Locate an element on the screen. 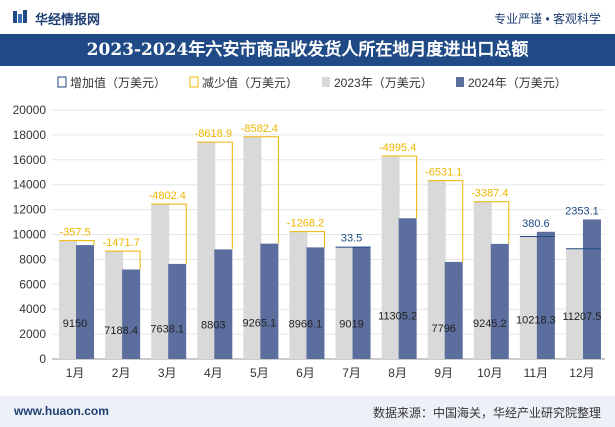 Image resolution: width=615 pixels, height=427 pixels. y-tick-label: 18000 is located at coordinates (30, 135).